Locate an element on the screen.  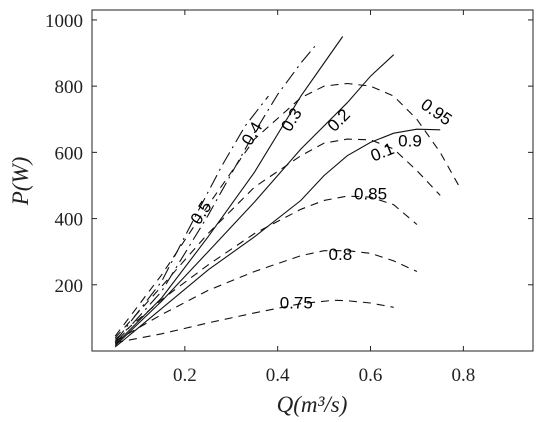
x-tick-label: 0.8 is located at coordinates (463, 375).